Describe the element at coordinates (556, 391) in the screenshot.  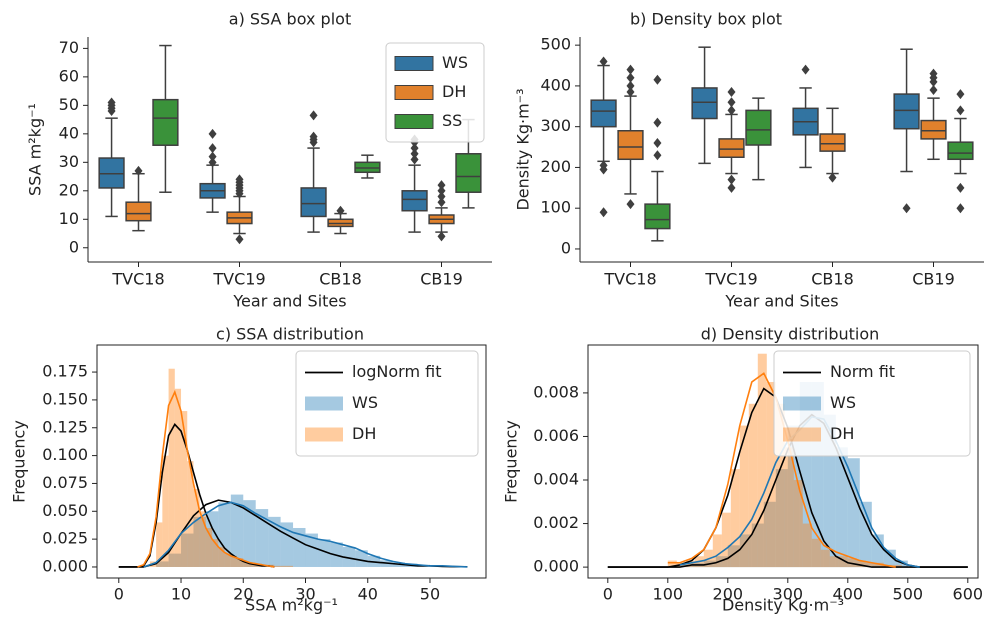
I see `y-tick-label: 0.008` at that location.